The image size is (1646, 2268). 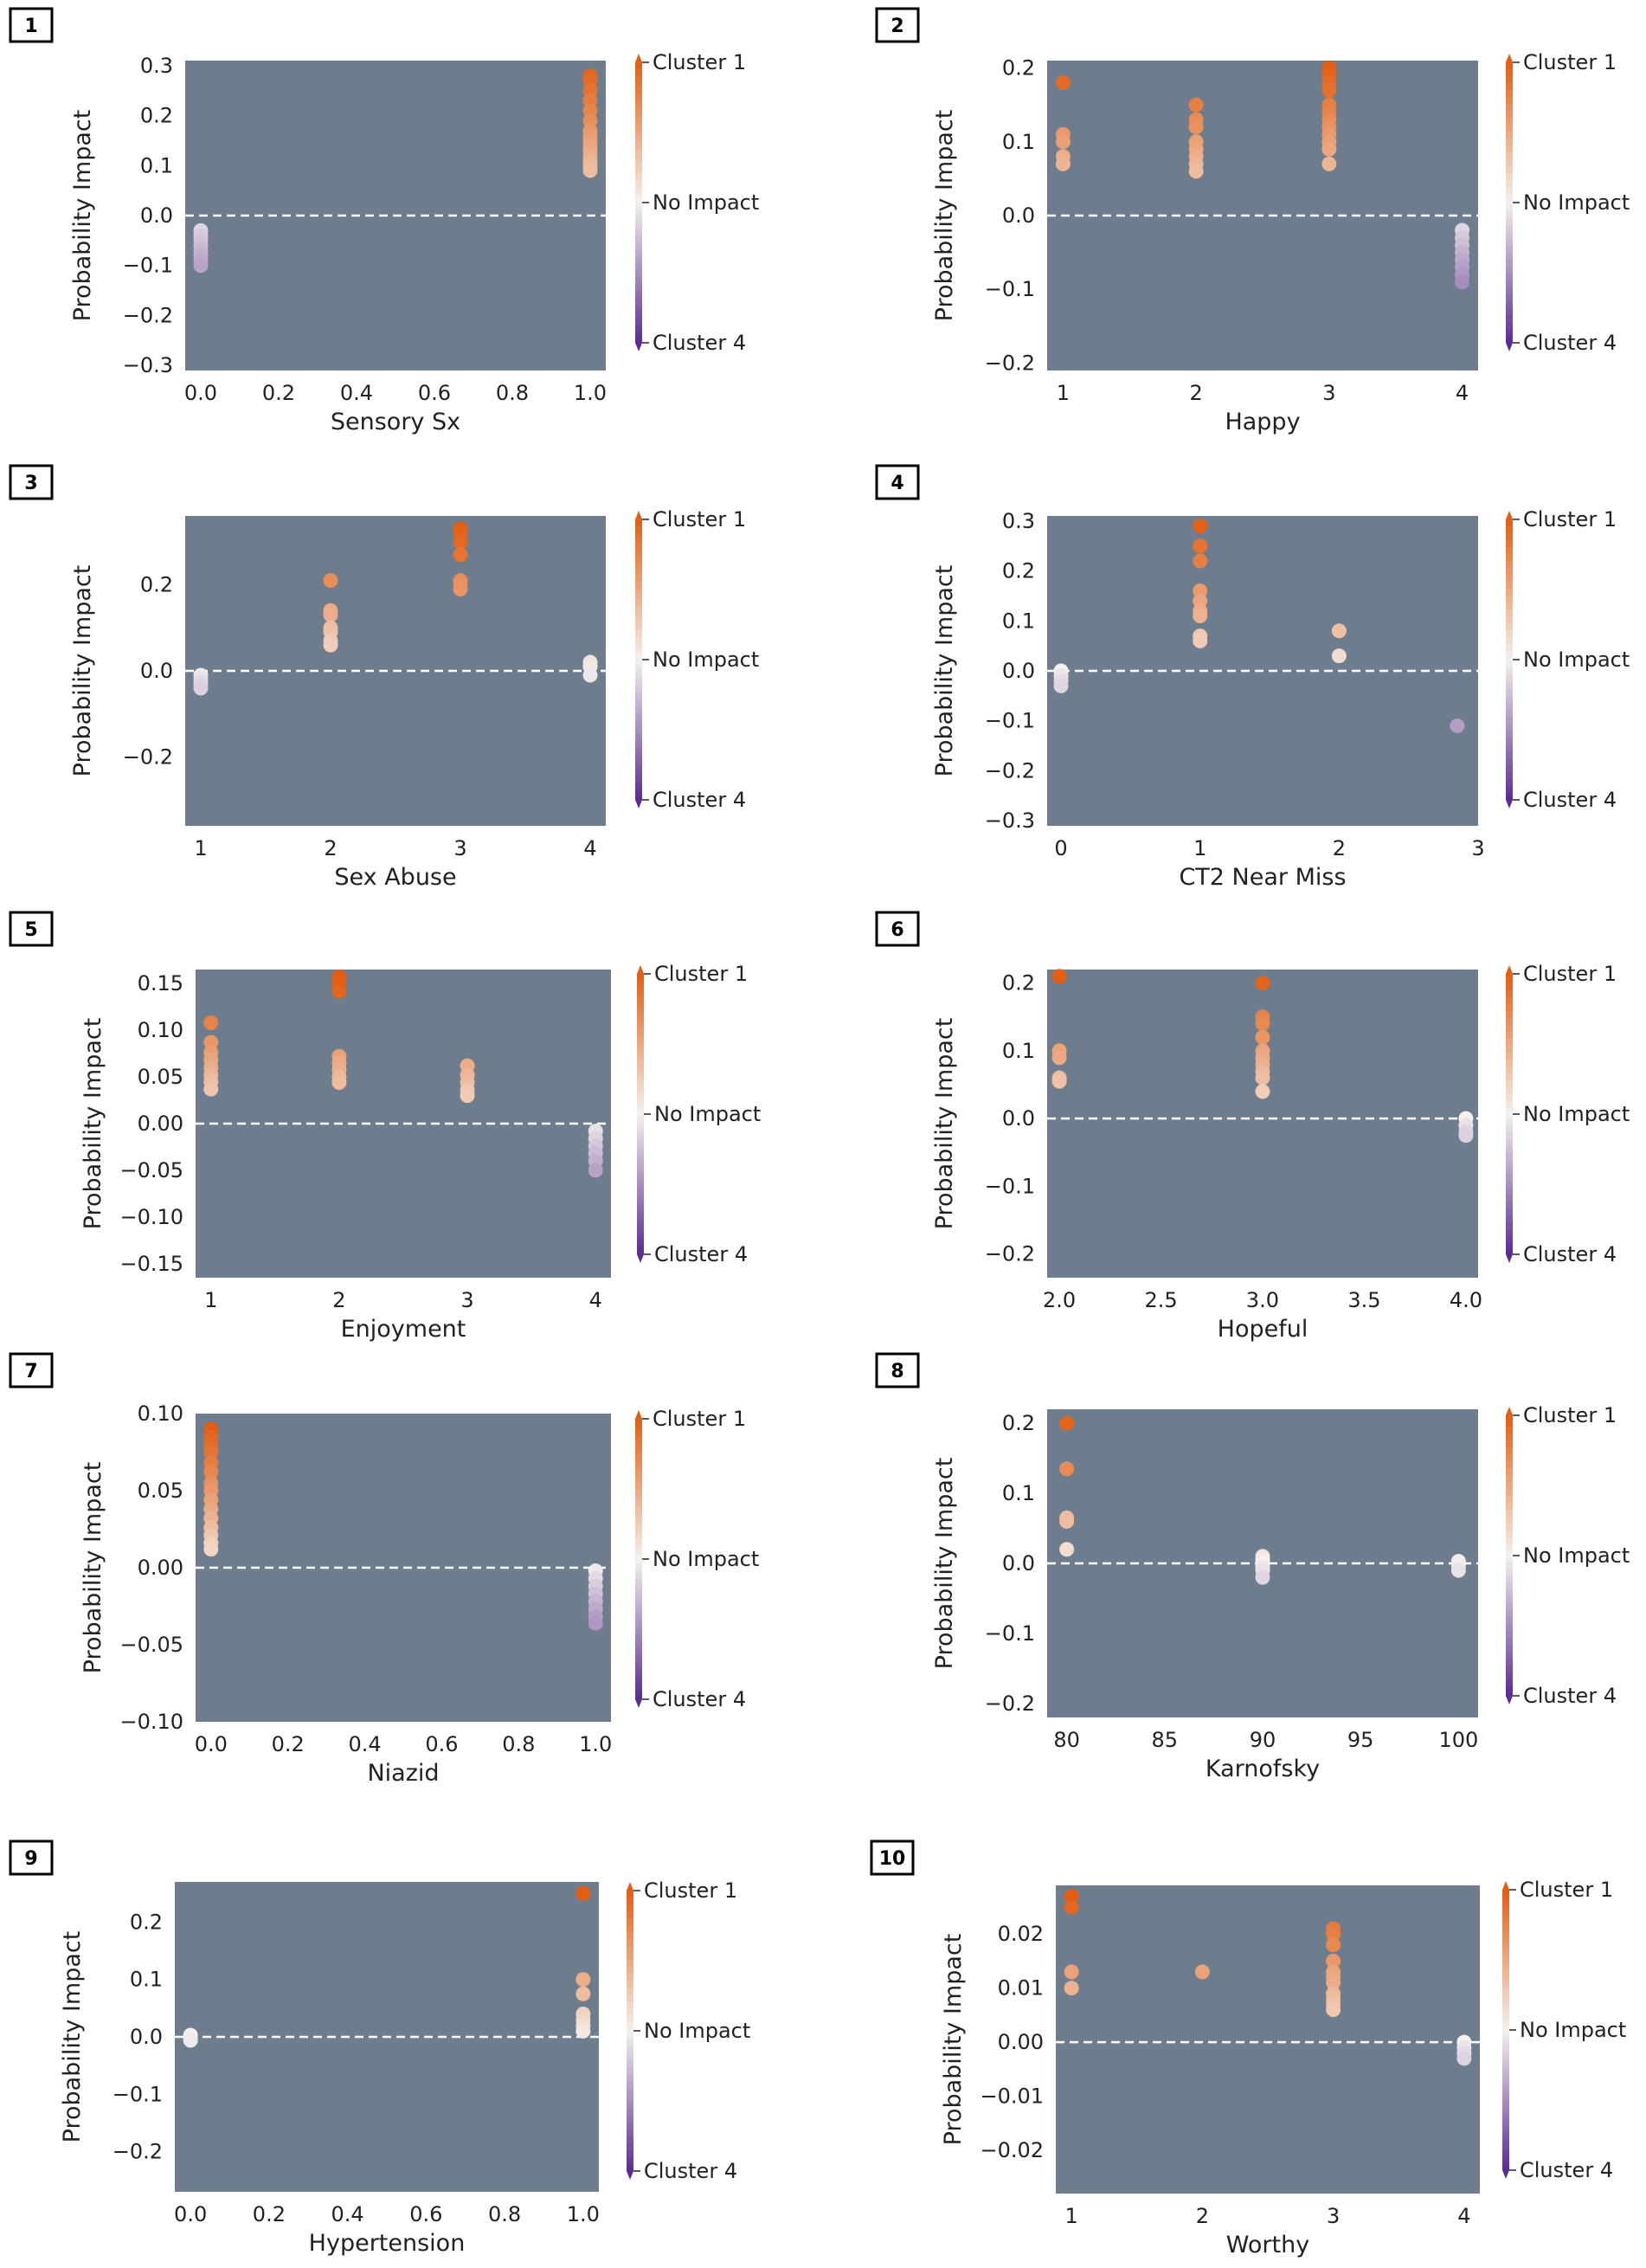 I want to click on x-tick-label: 0, so click(x=1060, y=848).